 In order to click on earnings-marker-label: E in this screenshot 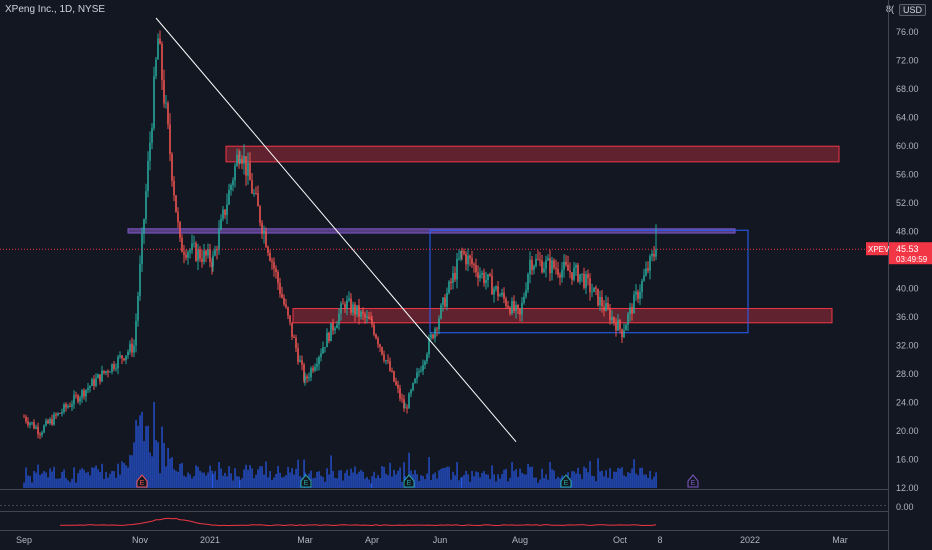, I will do `click(566, 483)`.